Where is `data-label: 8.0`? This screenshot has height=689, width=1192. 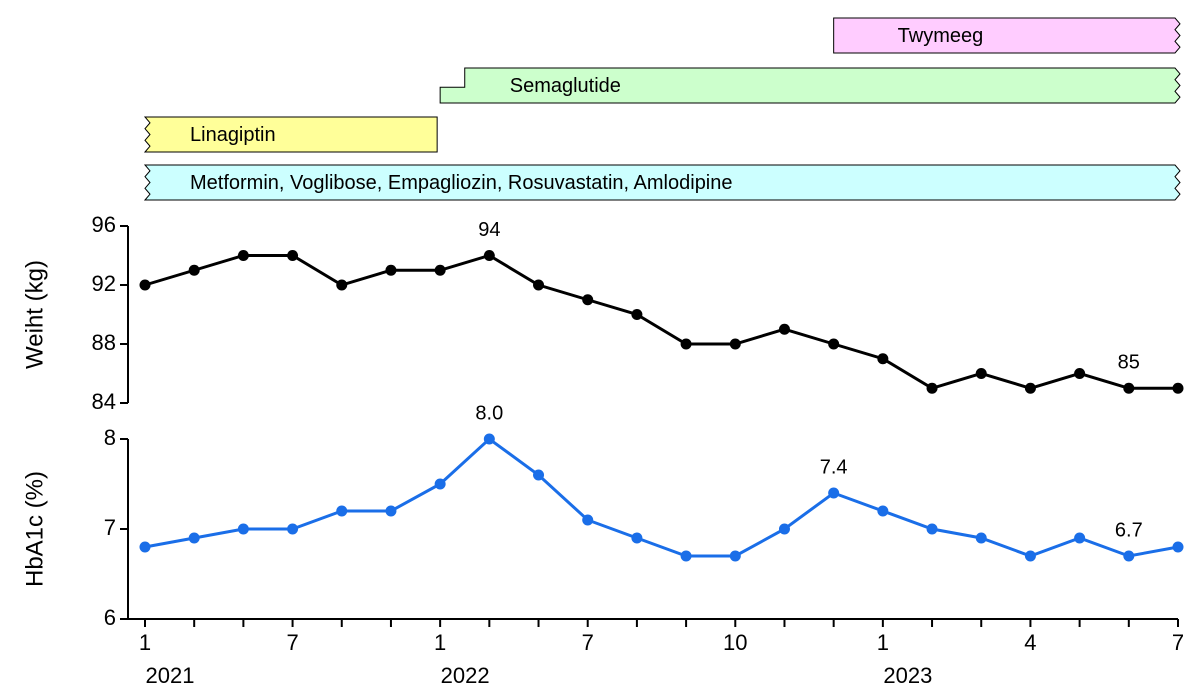
data-label: 8.0 is located at coordinates (489, 413).